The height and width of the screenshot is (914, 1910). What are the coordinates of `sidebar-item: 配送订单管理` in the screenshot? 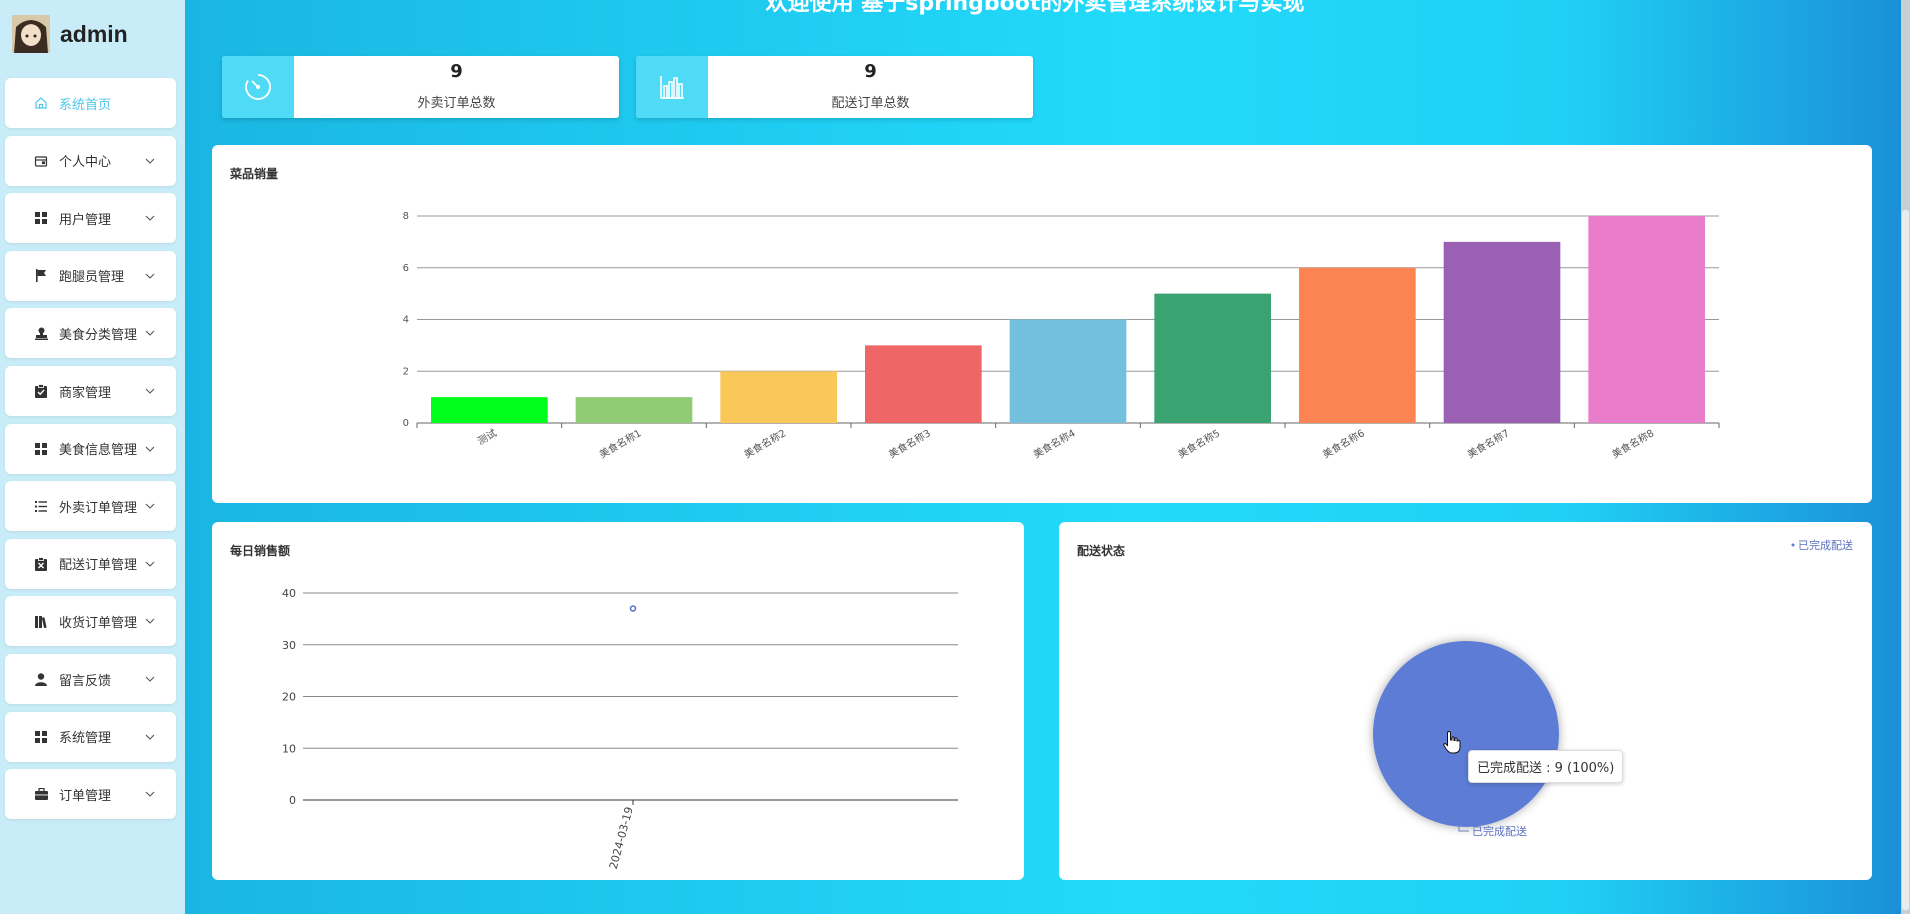 It's located at (90, 563).